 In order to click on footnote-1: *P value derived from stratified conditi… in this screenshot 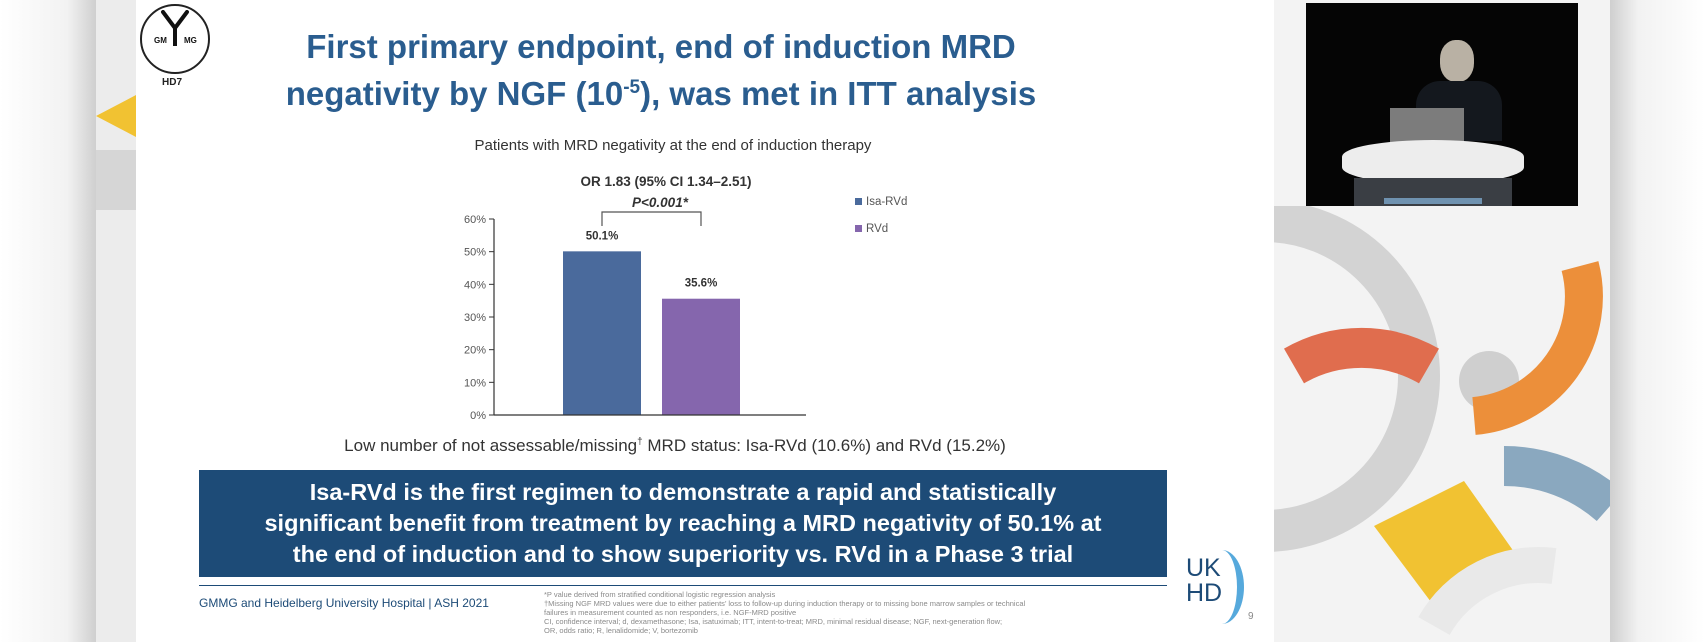, I will do `click(660, 594)`.